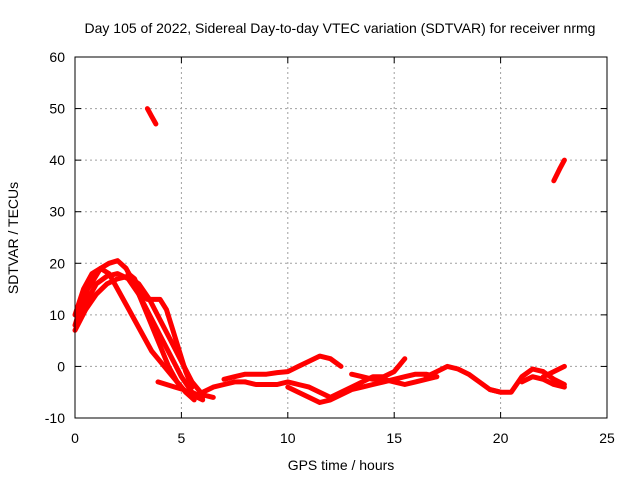 This screenshot has height=480, width=640. I want to click on y-tick-label: 0, so click(61, 366).